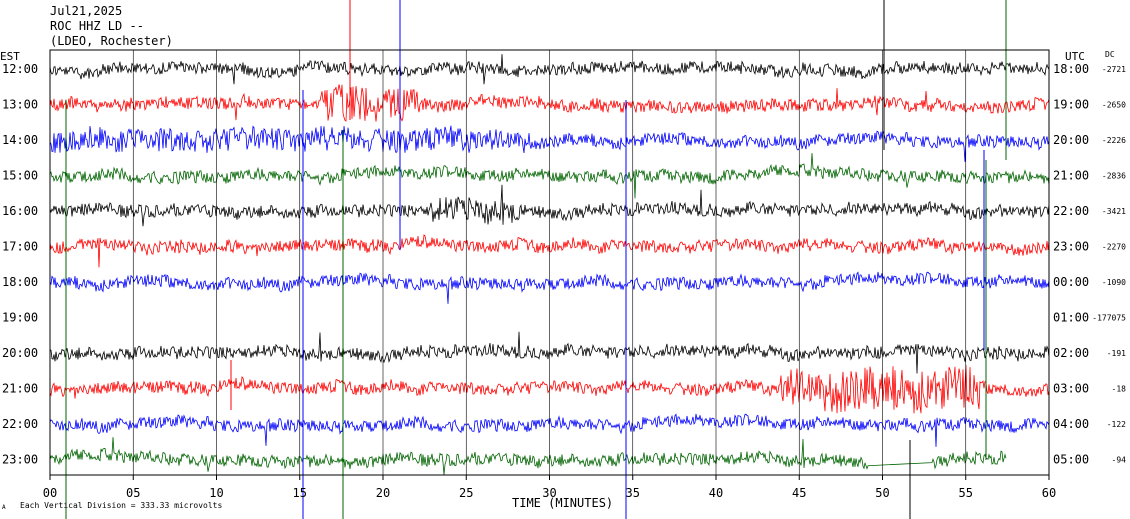 This screenshot has width=1130, height=519. Describe the element at coordinates (20, 318) in the screenshot. I see `est-row-label: 19:00` at that location.